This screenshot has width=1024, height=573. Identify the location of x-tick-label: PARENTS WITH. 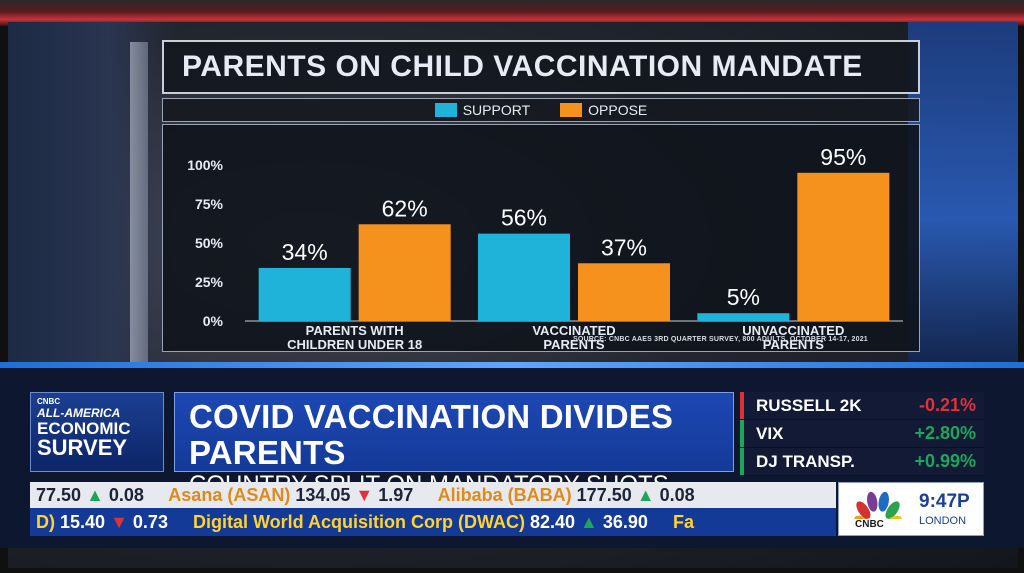
(355, 330).